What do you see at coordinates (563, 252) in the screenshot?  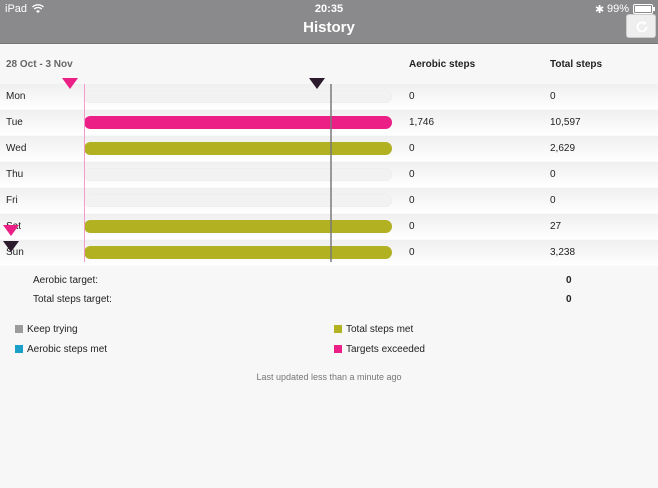 I see `total-value: 3,238` at bounding box center [563, 252].